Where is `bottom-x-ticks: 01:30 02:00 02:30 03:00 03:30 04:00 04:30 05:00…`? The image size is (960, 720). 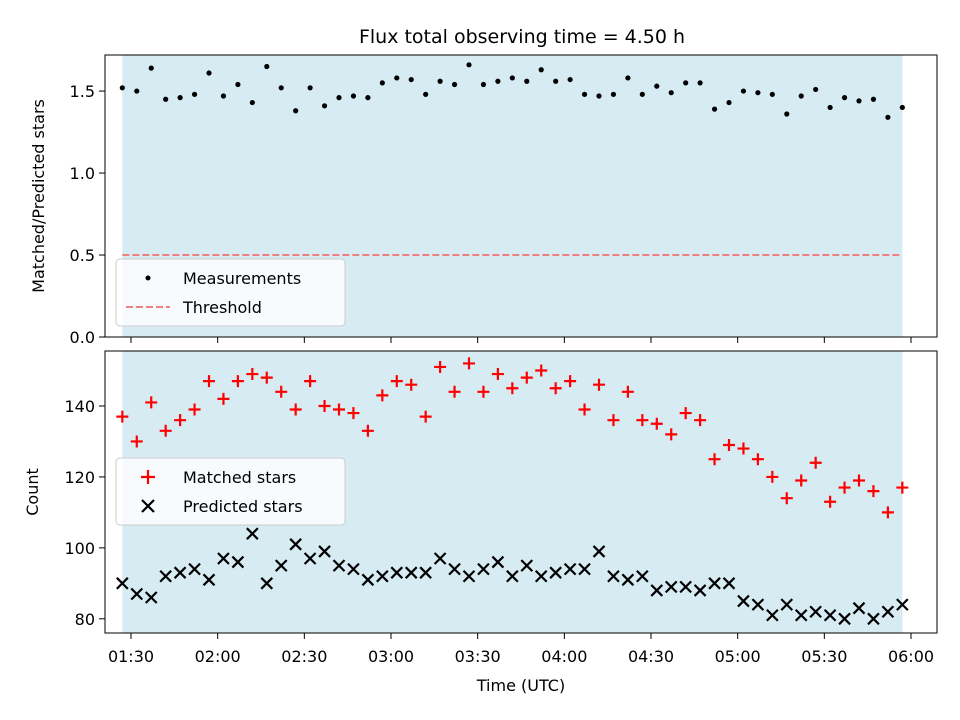 bottom-x-ticks: 01:30 02:00 02:30 03:00 03:30 04:00 04:30 05:00… is located at coordinates (521, 649).